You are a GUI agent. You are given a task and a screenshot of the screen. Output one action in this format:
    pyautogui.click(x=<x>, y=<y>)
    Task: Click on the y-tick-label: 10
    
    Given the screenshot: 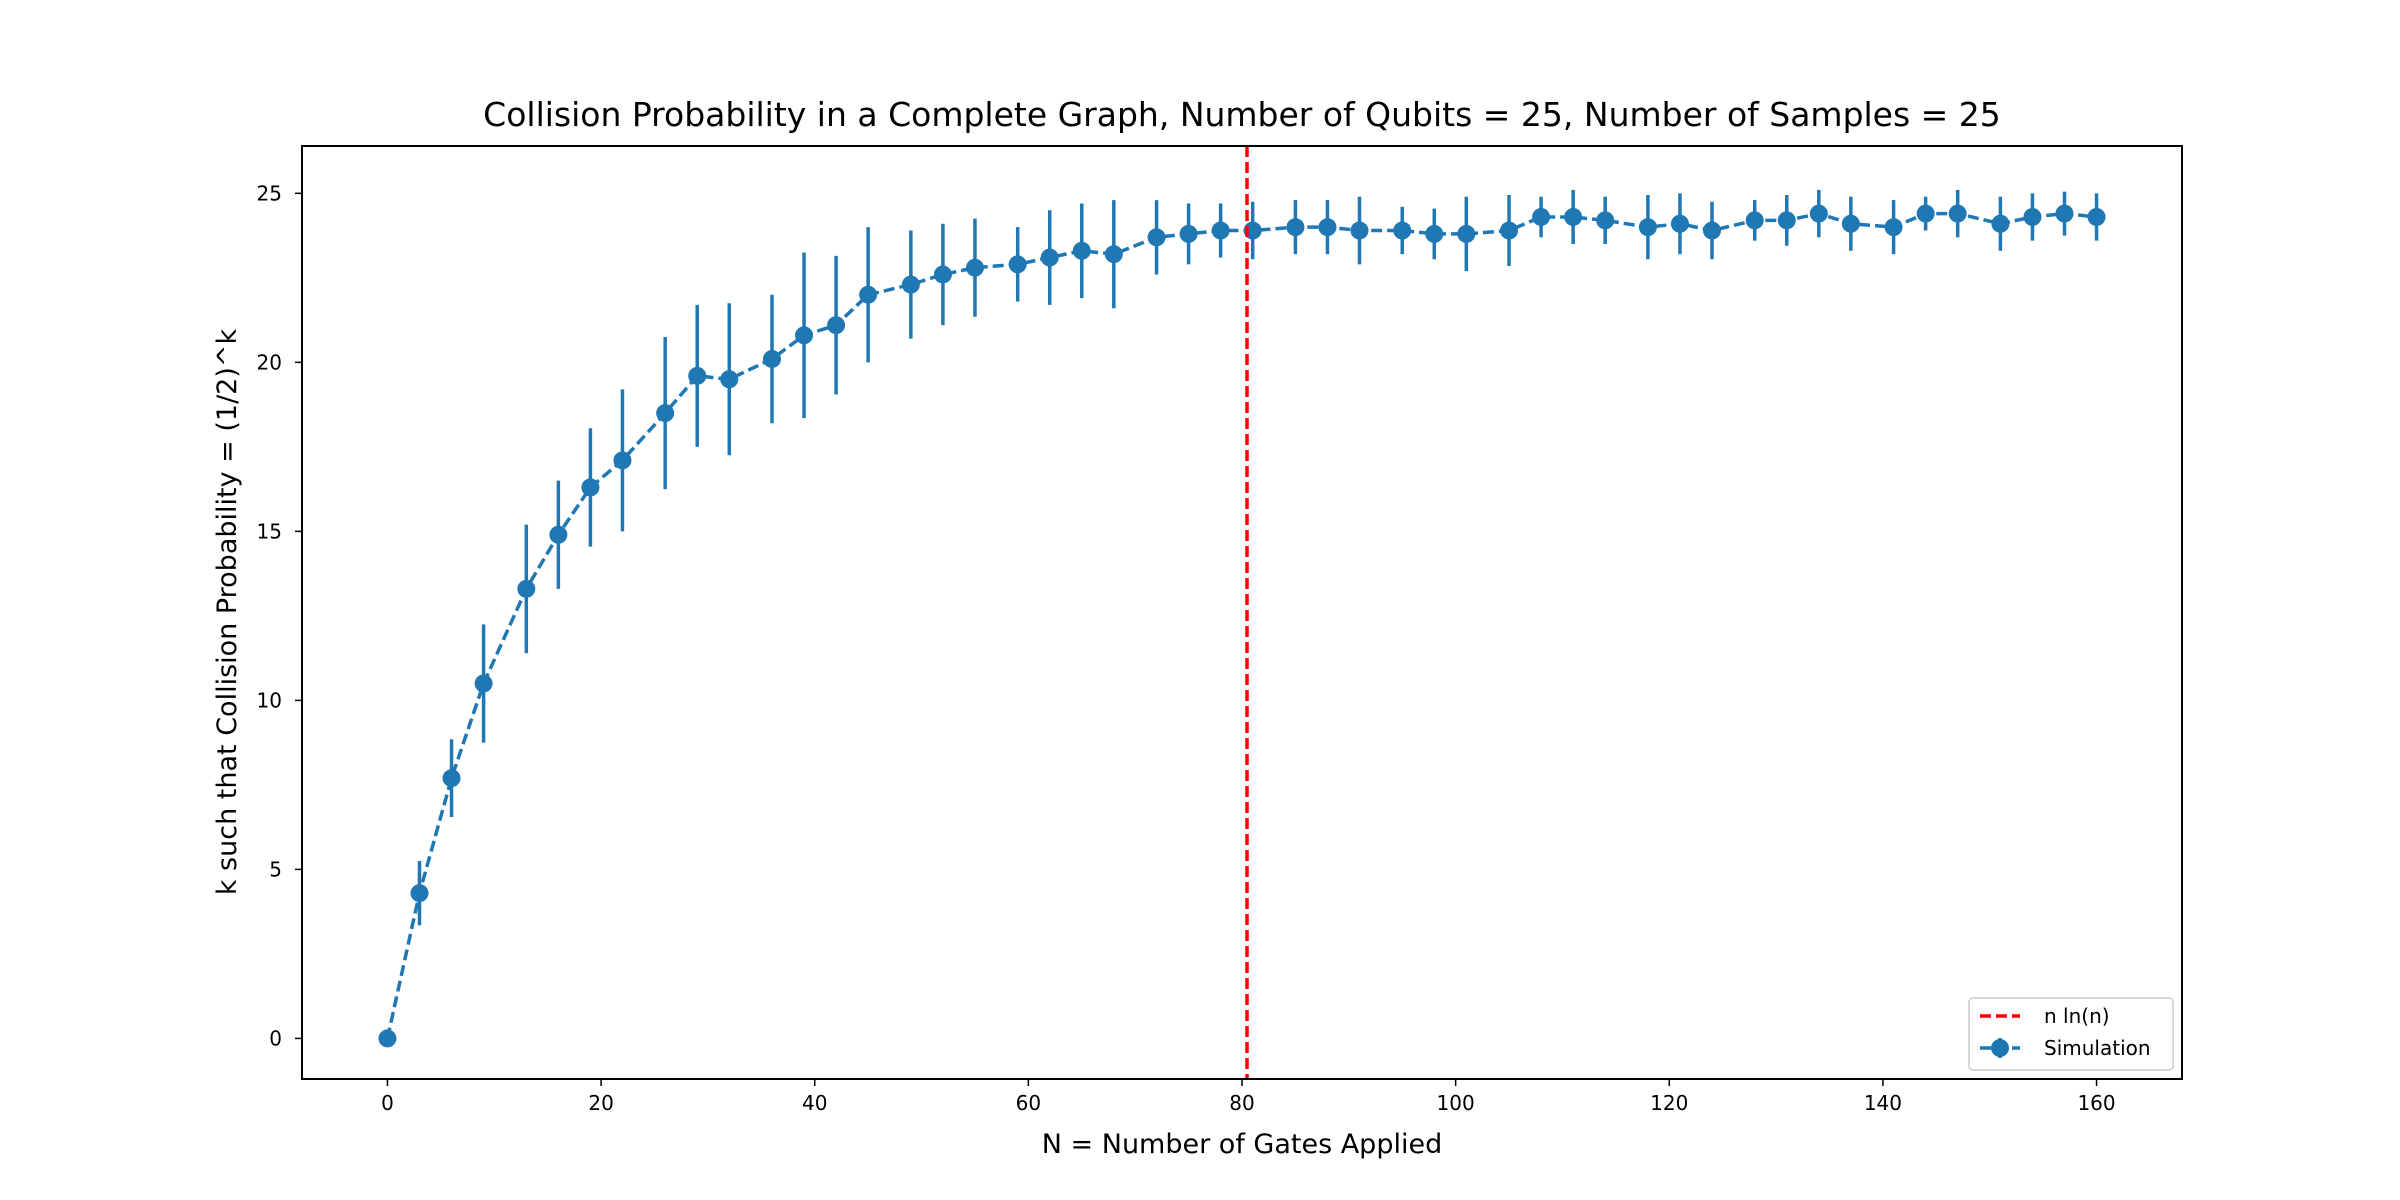 What is the action you would take?
    pyautogui.click(x=269, y=700)
    